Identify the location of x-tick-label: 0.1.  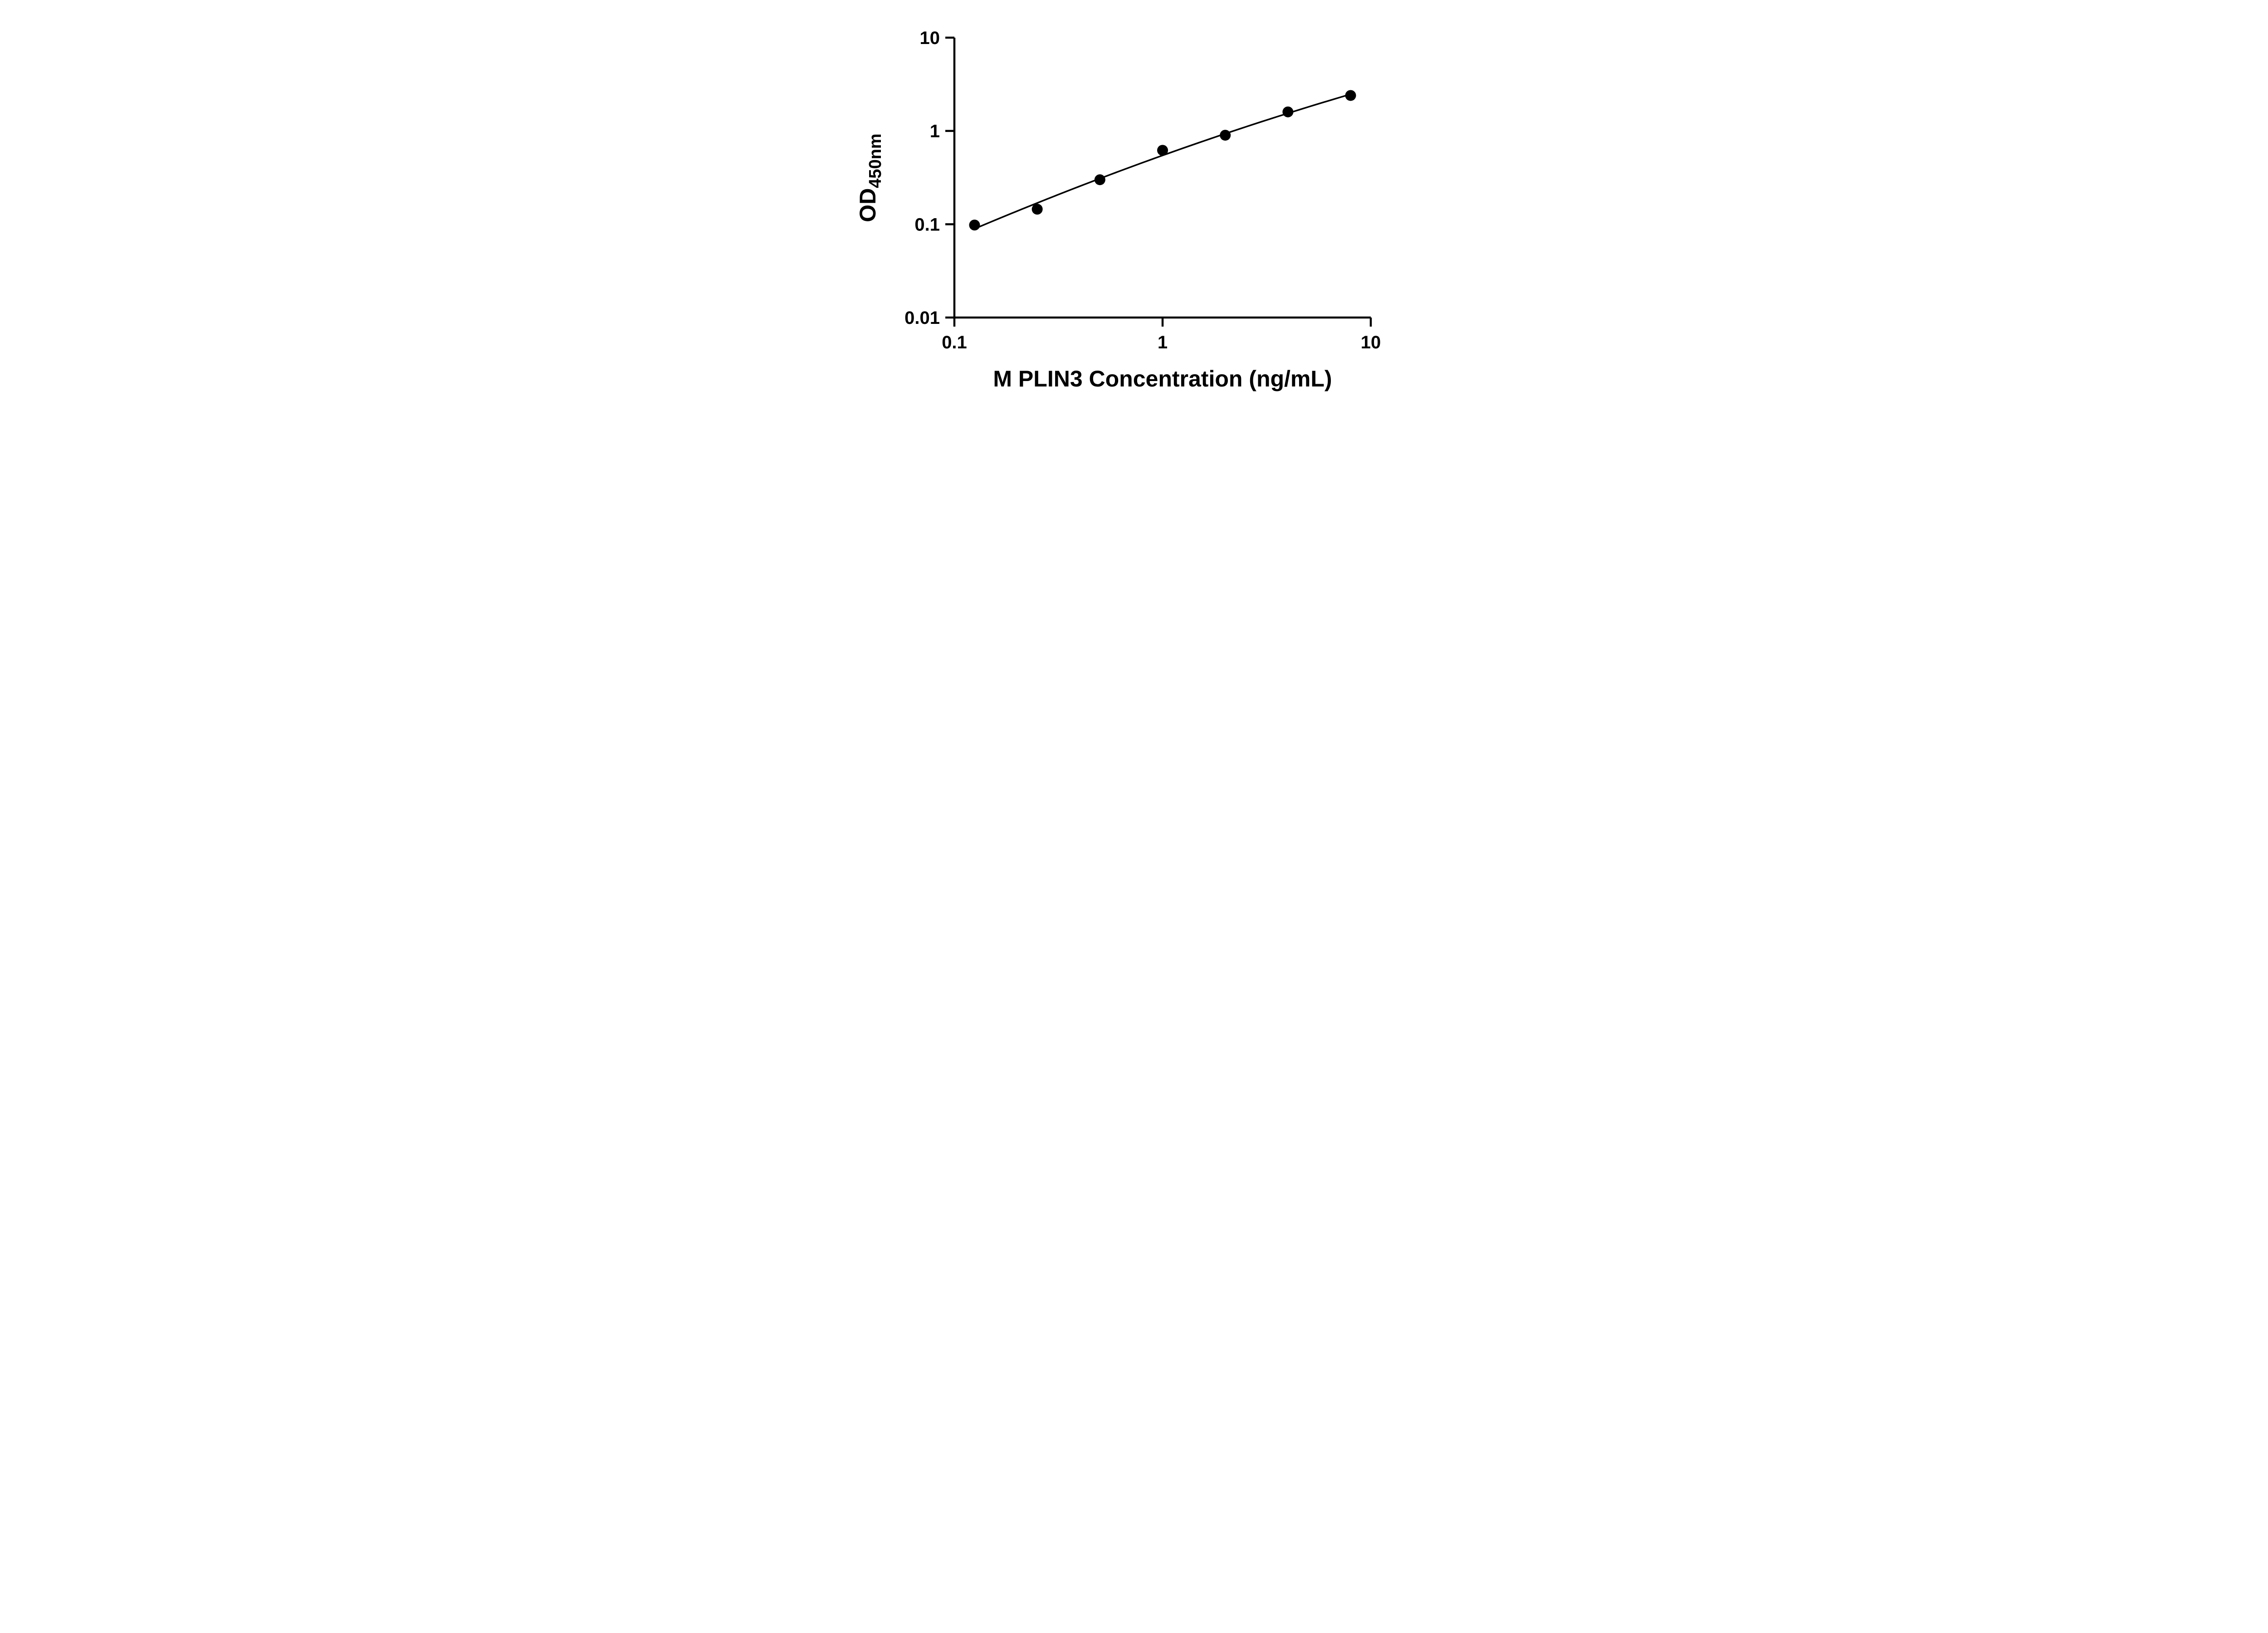
(955, 342).